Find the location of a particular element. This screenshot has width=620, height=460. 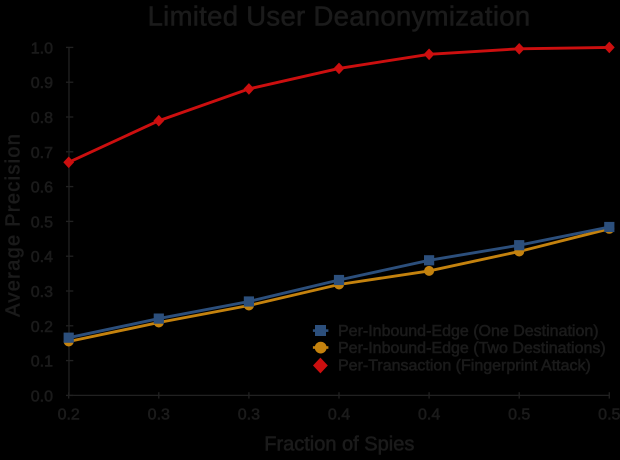

svg-text: 0.7 is located at coordinates (42, 153).